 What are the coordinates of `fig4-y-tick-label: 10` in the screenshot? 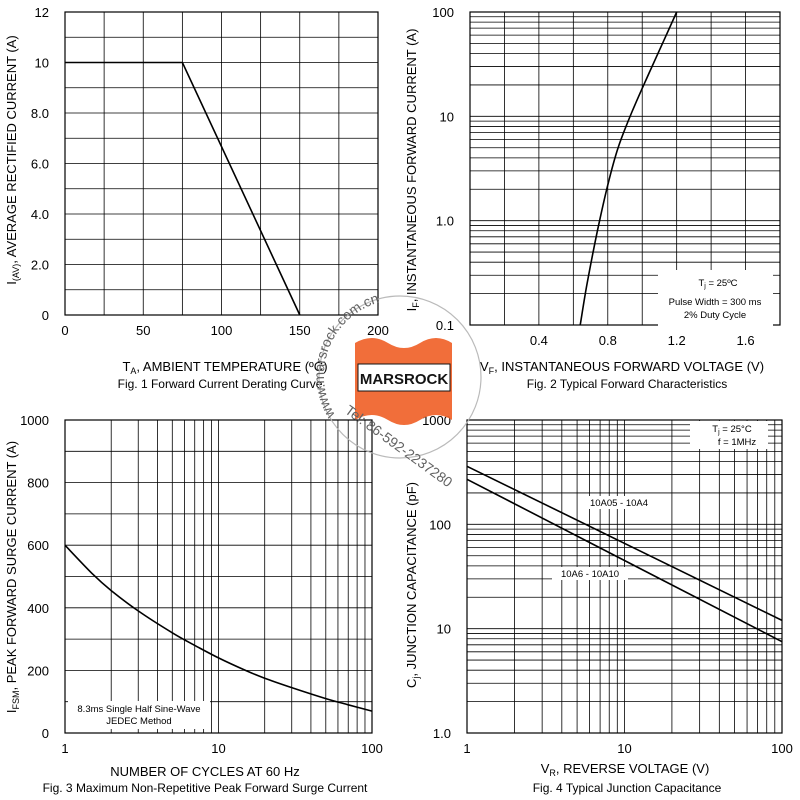 It's located at (444, 629).